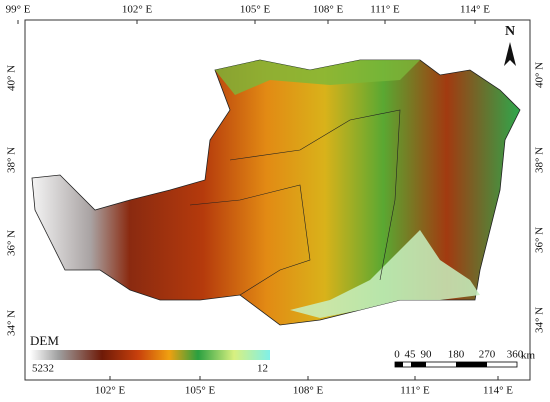 The height and width of the screenshot is (402, 550). Describe the element at coordinates (510, 31) in the screenshot. I see `north-label: N` at that location.